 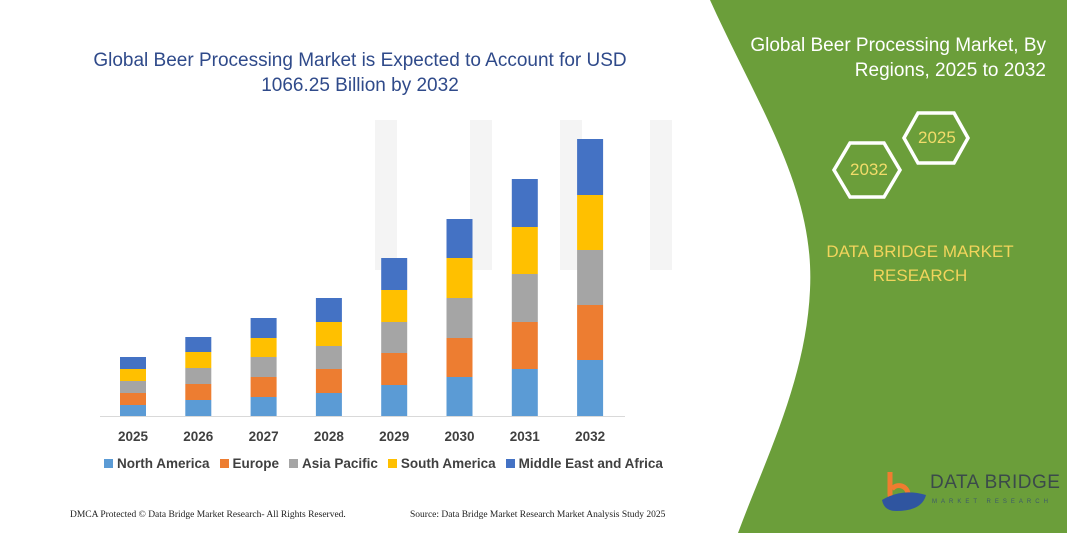 I want to click on legend-item: Middle East and Africa, so click(x=584, y=463).